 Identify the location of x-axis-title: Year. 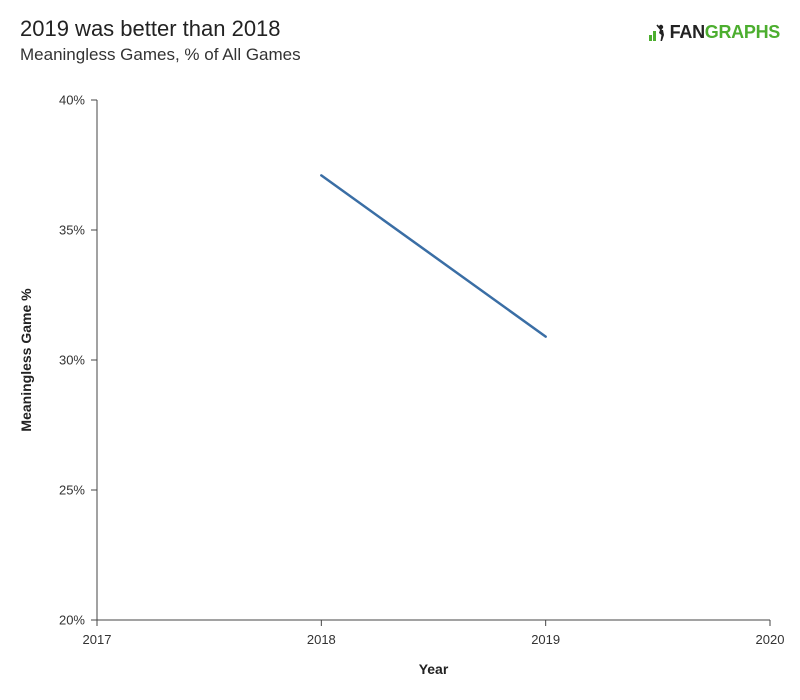
(434, 669).